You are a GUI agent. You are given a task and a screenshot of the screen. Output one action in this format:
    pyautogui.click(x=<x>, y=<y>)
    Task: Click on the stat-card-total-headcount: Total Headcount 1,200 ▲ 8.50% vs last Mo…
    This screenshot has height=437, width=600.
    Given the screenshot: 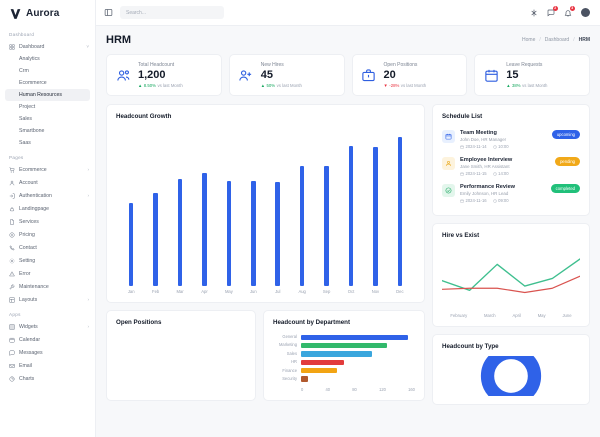 What is the action you would take?
    pyautogui.click(x=164, y=75)
    